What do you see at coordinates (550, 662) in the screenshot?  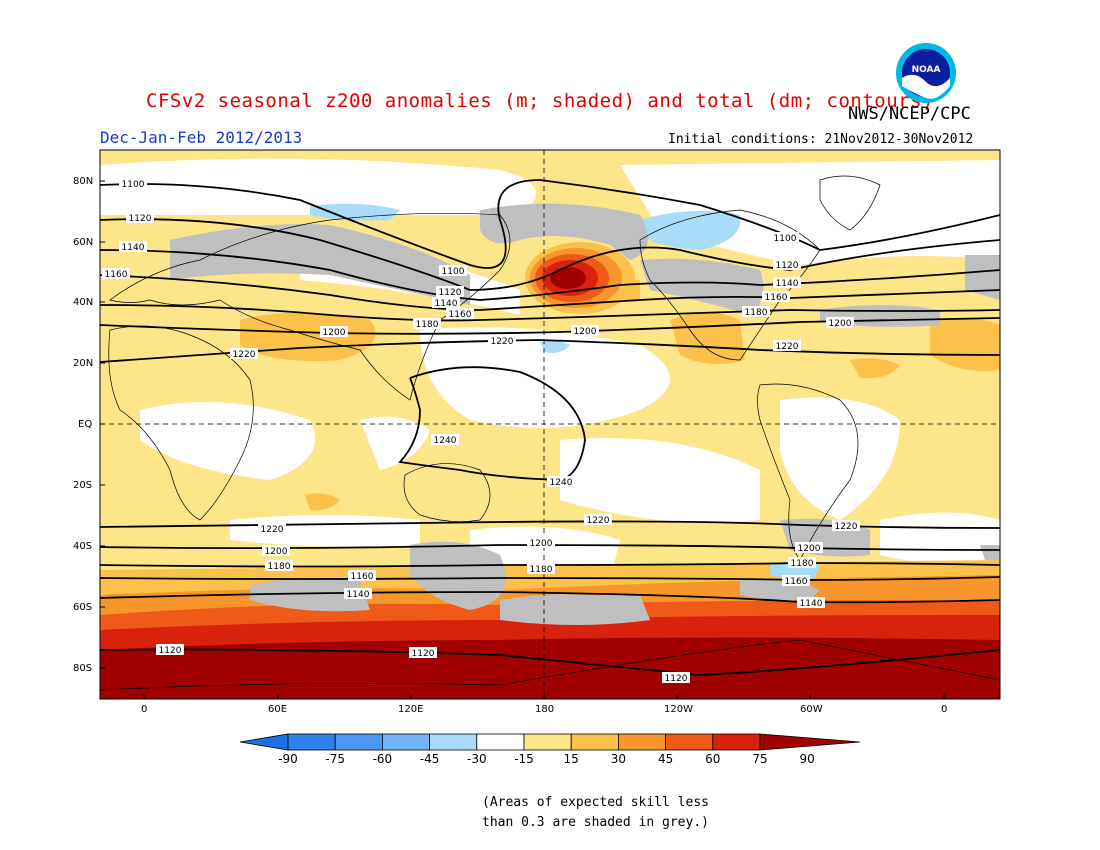 I see `contour-1120-south` at bounding box center [550, 662].